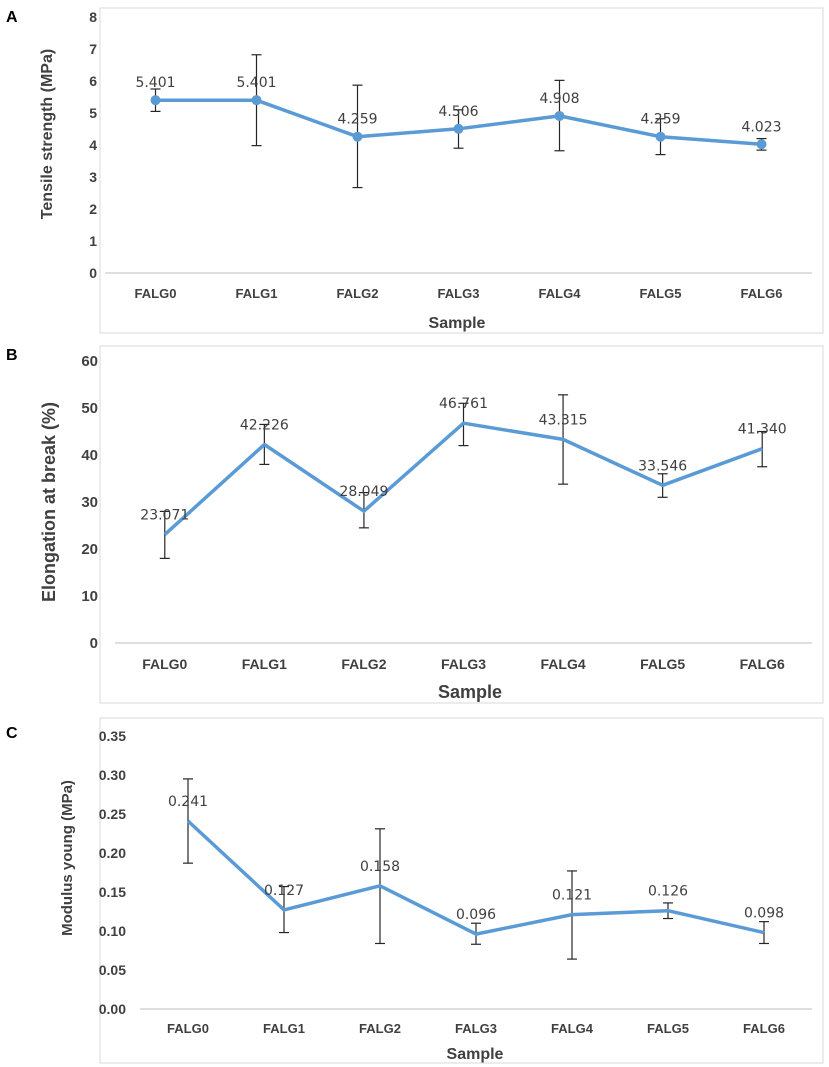 The image size is (829, 1067). I want to click on panel-c-data-label: 0.126, so click(668, 892).